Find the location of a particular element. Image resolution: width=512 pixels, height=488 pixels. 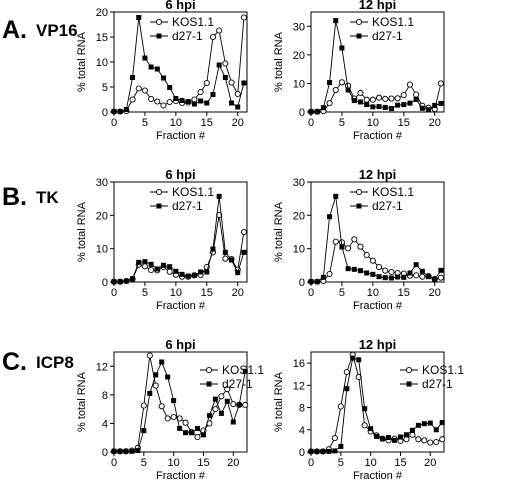

y-axis-label: % total RNA is located at coordinates (82, 61).